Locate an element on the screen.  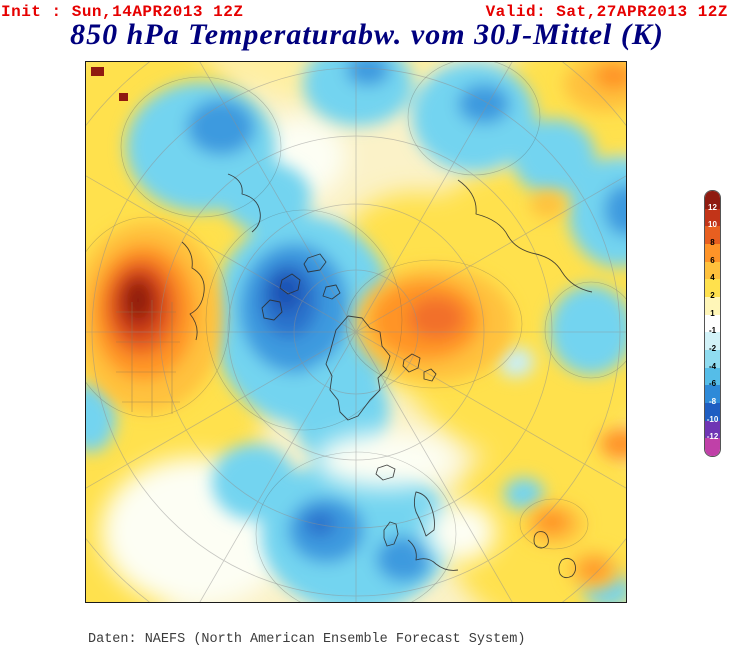
state-borders is located at coordinates (148, 358).